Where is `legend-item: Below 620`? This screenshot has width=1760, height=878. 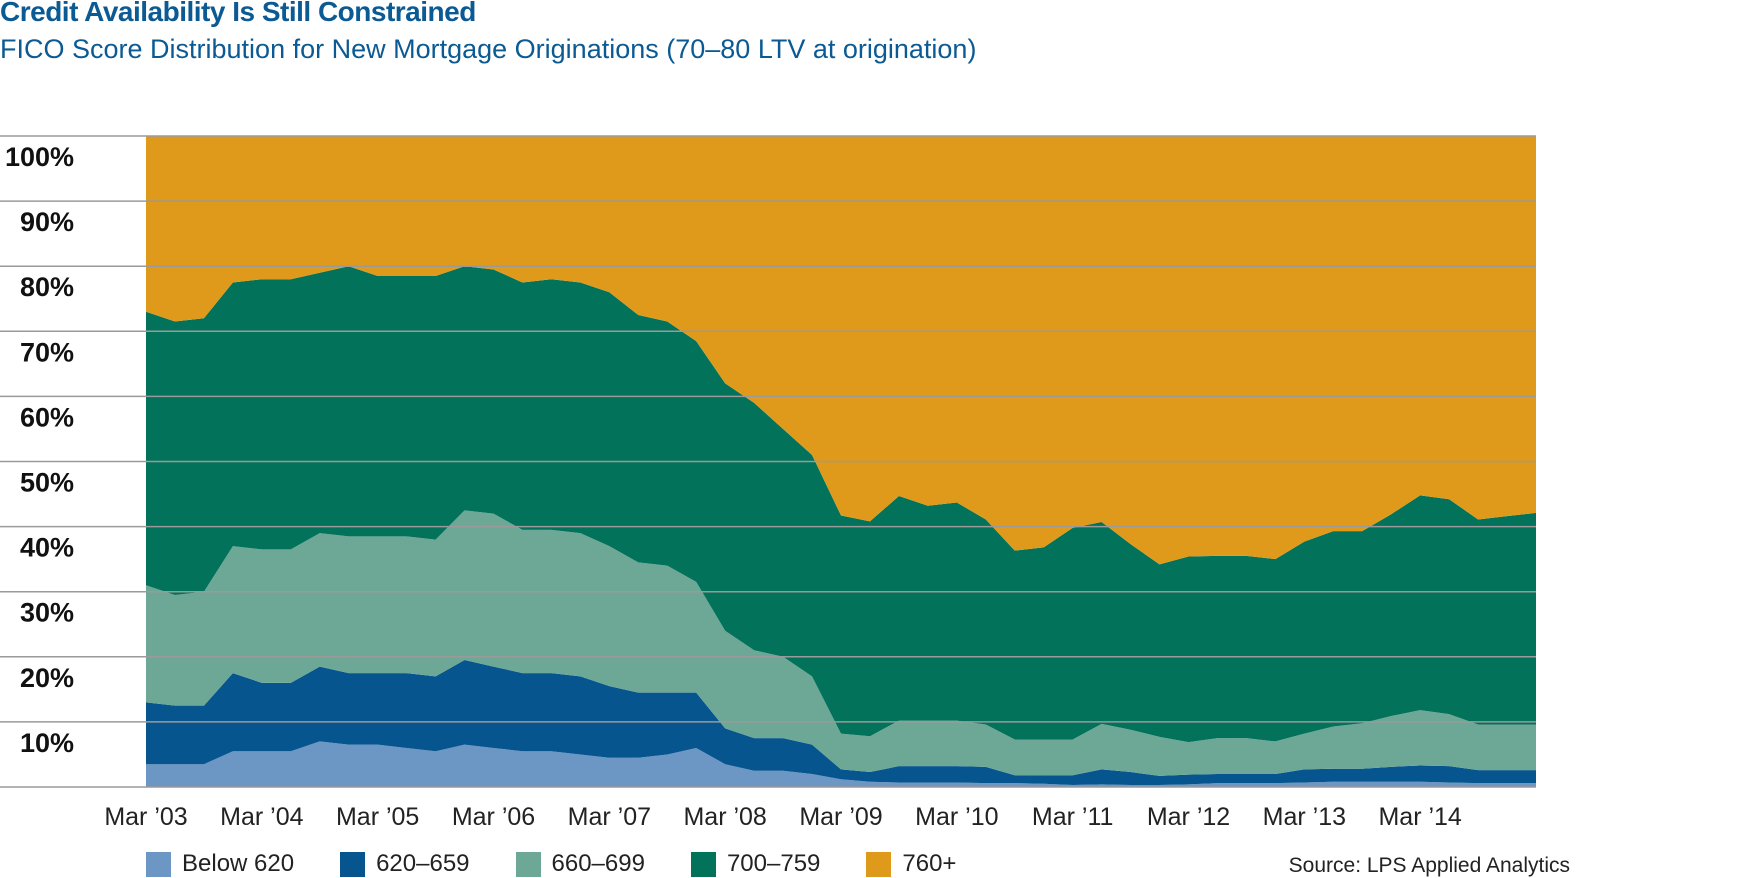 legend-item: Below 620 is located at coordinates (220, 864).